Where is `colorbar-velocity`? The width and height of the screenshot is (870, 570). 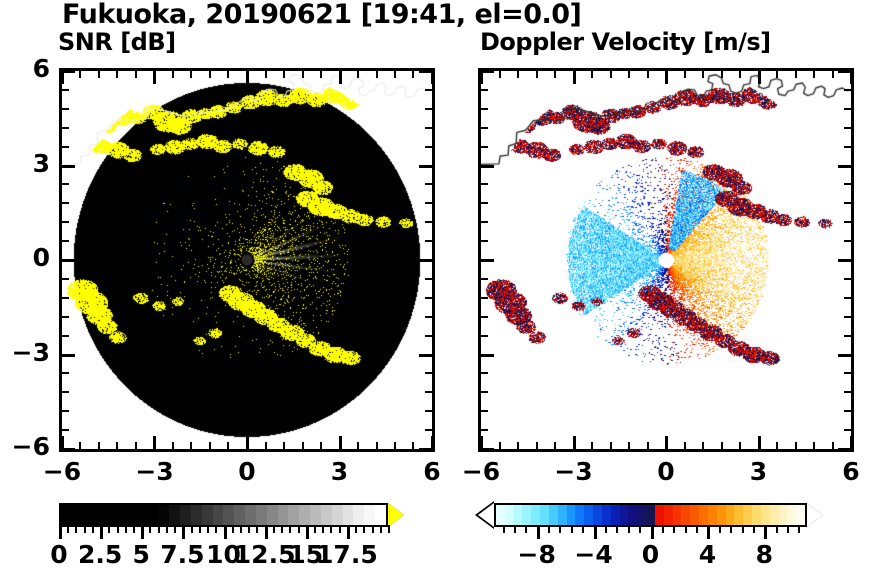 colorbar-velocity is located at coordinates (649, 515).